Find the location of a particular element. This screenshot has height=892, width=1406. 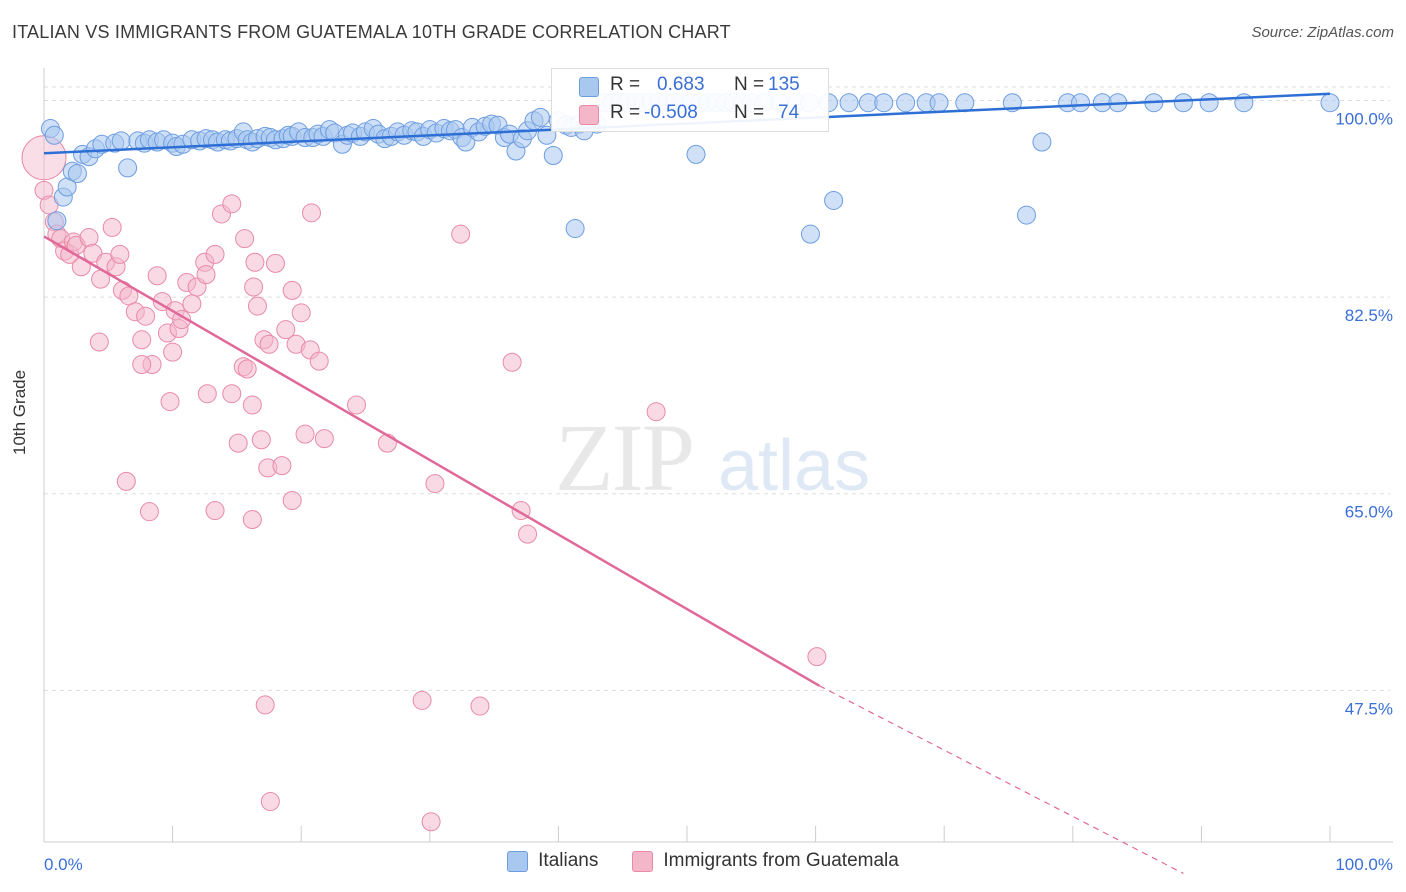

watermark-atlas: atlas is located at coordinates (794, 466).